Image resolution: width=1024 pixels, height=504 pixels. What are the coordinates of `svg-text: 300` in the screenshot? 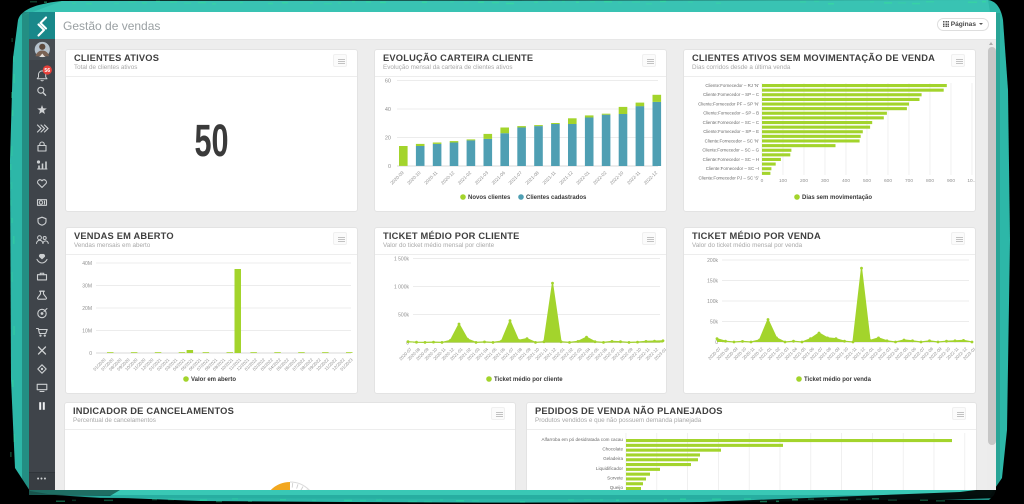 It's located at (825, 181).